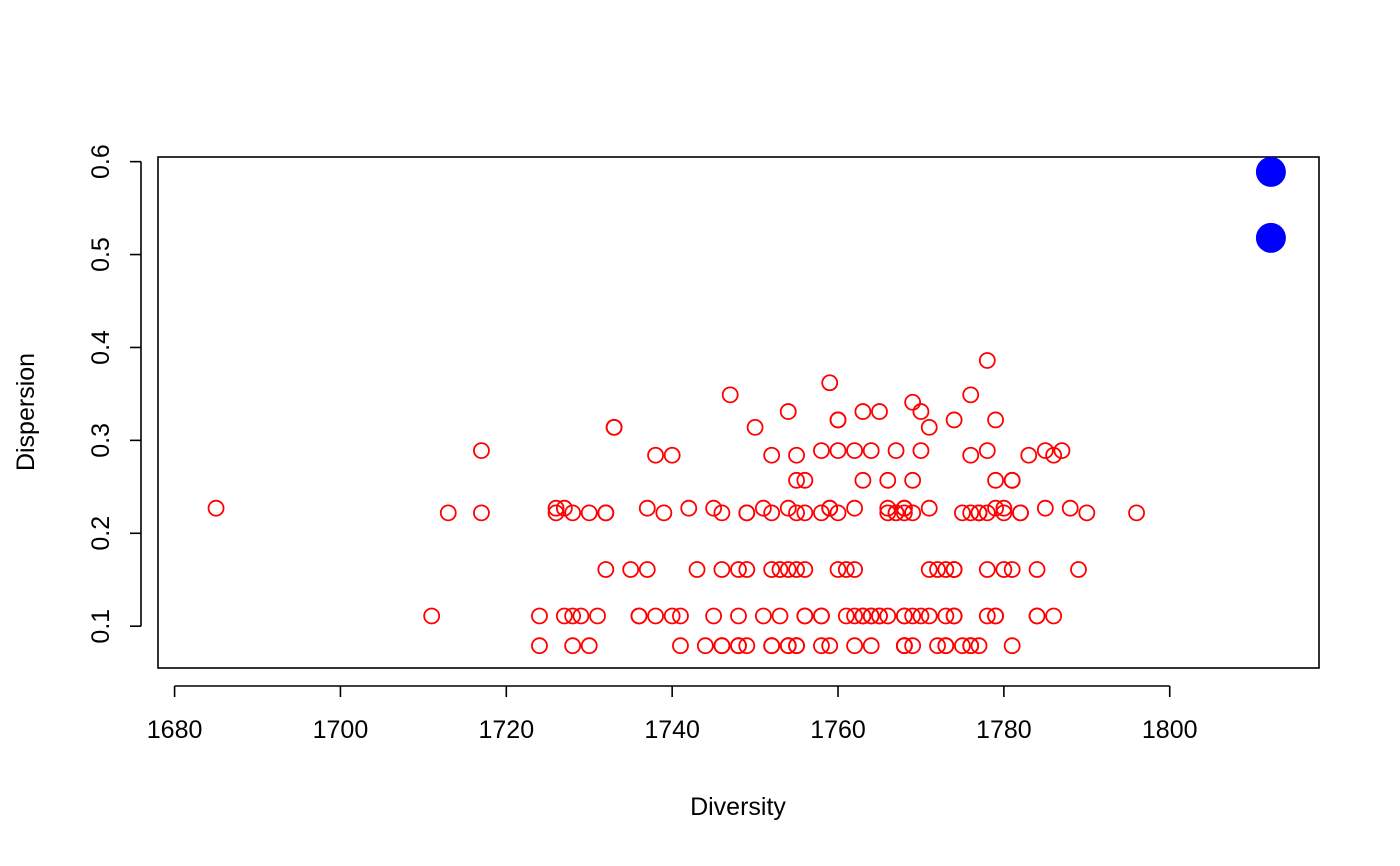 This screenshot has height=866, width=1400. I want to click on x-axis-title: Diversity, so click(738, 807).